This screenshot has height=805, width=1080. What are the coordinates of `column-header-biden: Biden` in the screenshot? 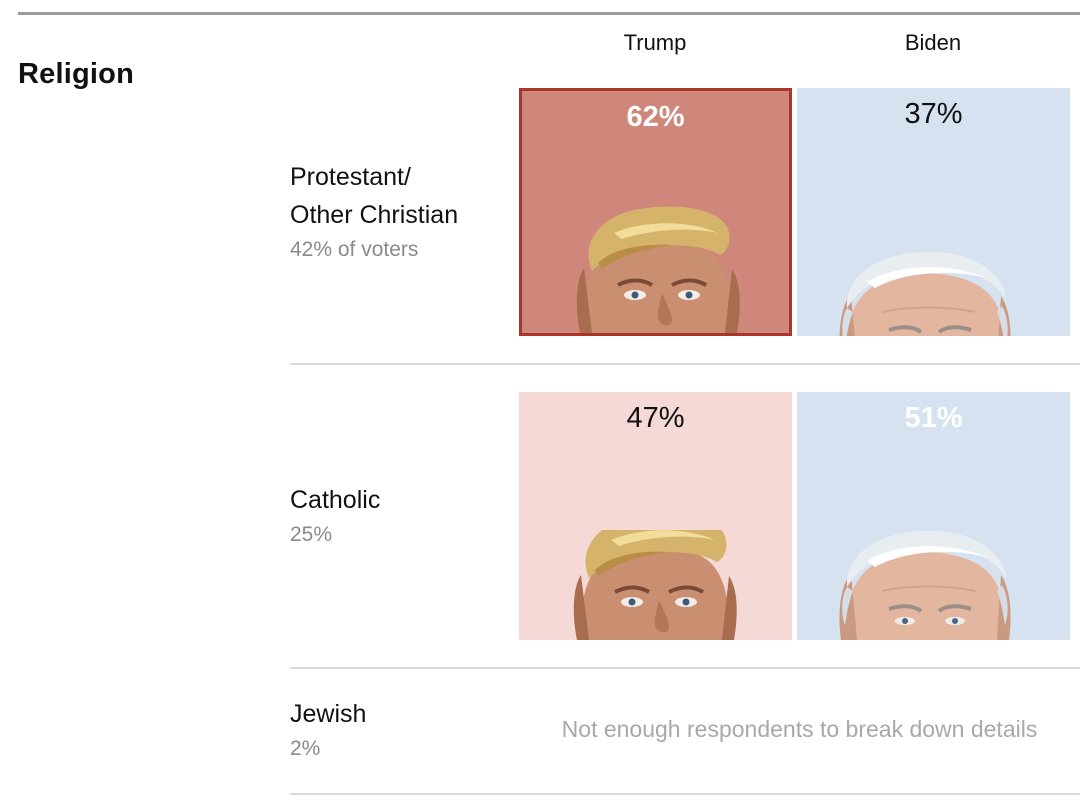 It's located at (933, 42).